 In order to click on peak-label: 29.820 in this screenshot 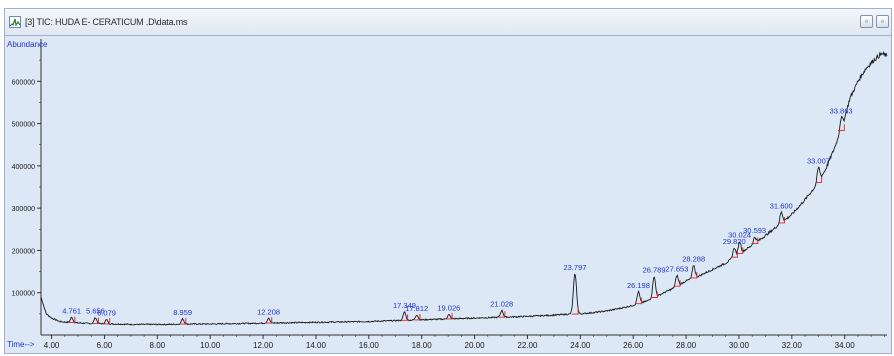, I will do `click(734, 241)`.